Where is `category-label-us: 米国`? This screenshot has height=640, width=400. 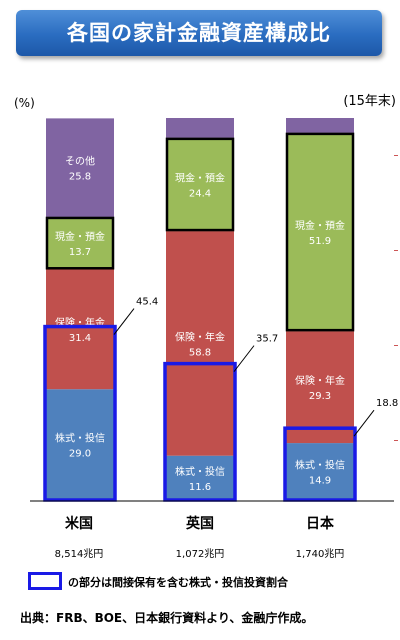
category-label-us: 米国 is located at coordinates (79, 524).